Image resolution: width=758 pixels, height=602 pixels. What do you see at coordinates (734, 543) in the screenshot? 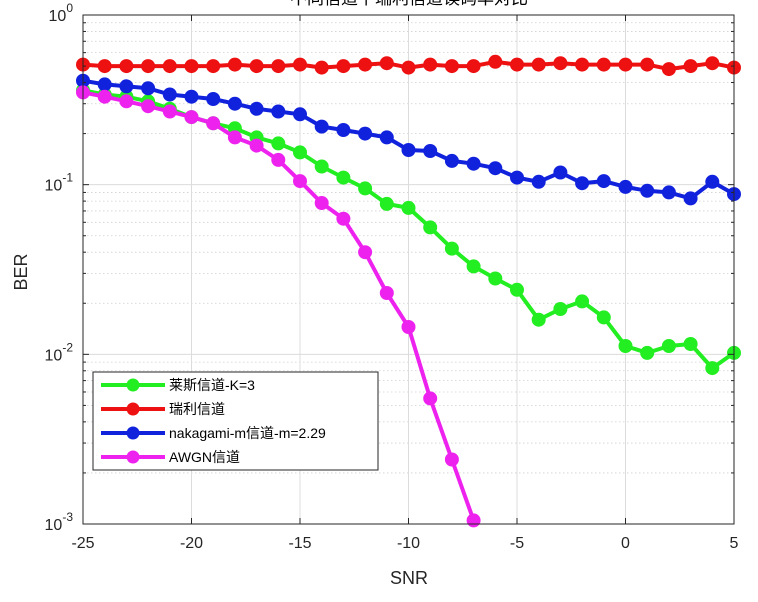
I see `x-tick-label: 5` at bounding box center [734, 543].